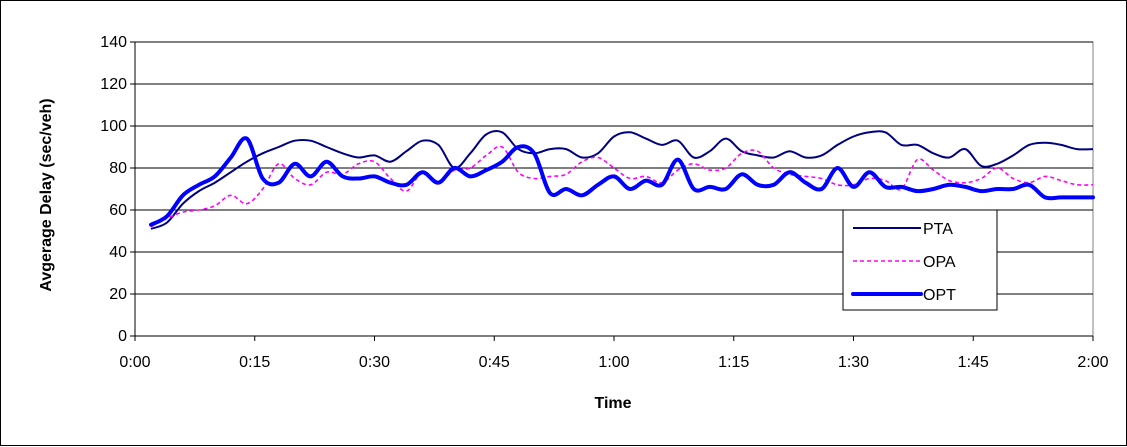 The image size is (1127, 447). What do you see at coordinates (612, 403) in the screenshot?
I see `x-axis-title: Time` at bounding box center [612, 403].